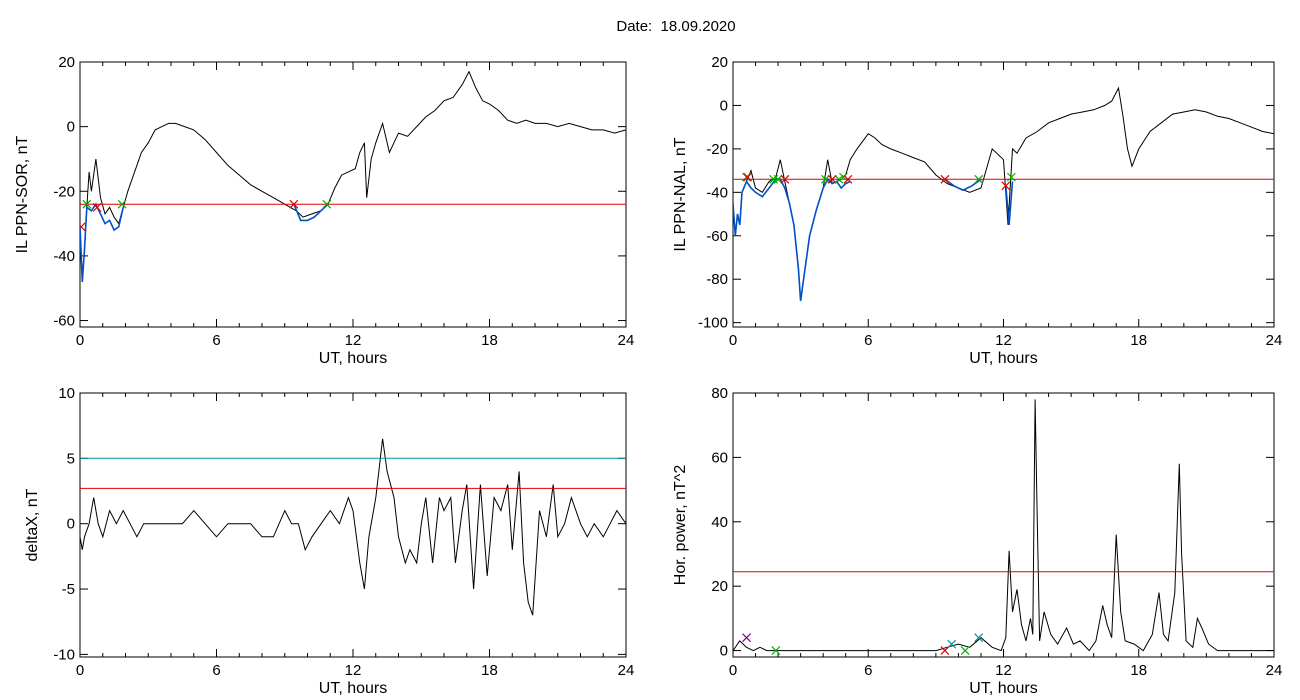 This screenshot has width=1300, height=700. What do you see at coordinates (680, 525) in the screenshot?
I see `y-axis-title: Hor. power, nT^2` at bounding box center [680, 525].